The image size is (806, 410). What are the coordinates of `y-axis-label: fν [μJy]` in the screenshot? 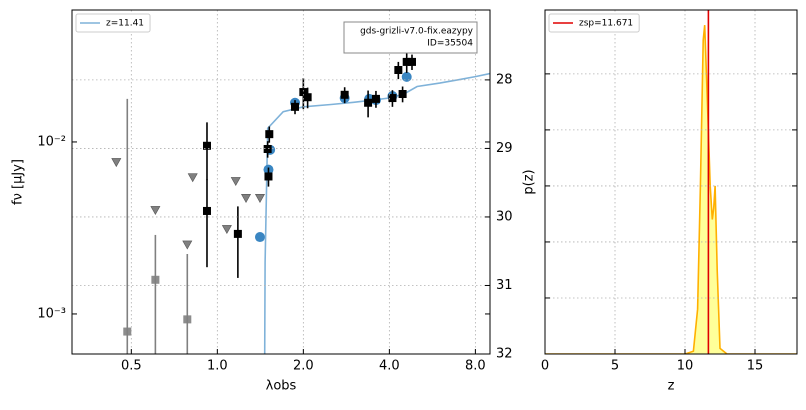 It's located at (18, 182).